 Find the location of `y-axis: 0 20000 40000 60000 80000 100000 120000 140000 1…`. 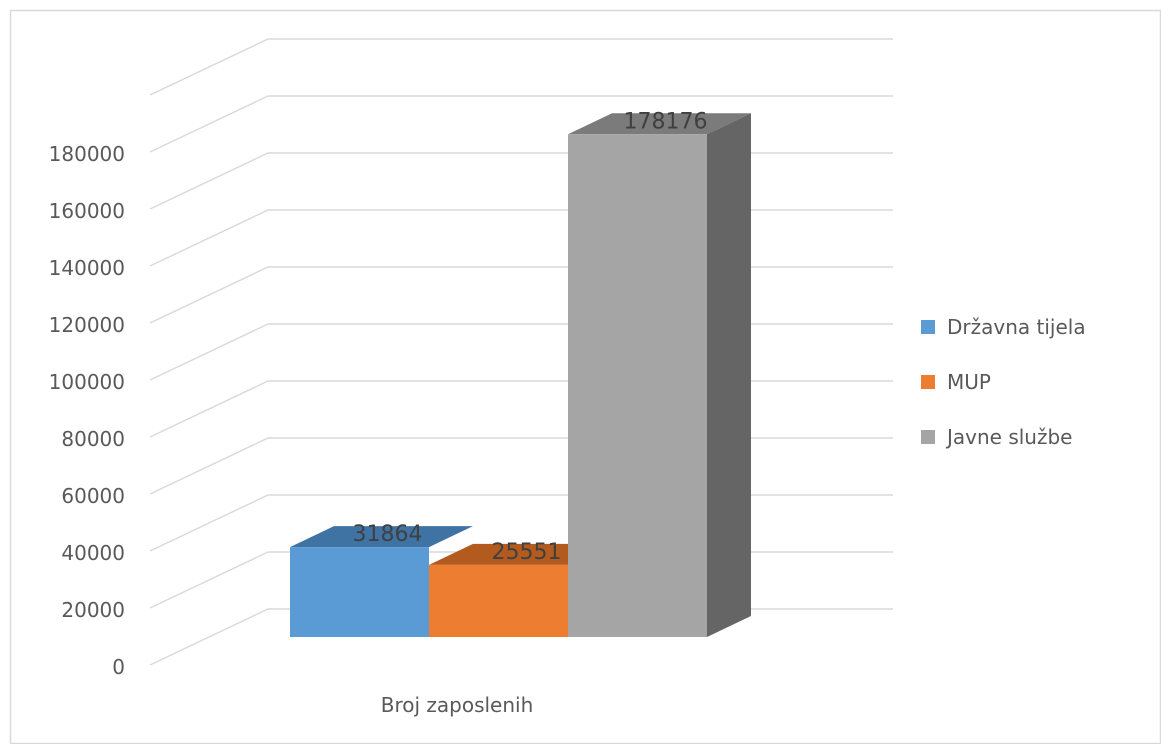

y-axis: 0 20000 40000 60000 80000 100000 120000 140000 1… is located at coordinates (87, 410).